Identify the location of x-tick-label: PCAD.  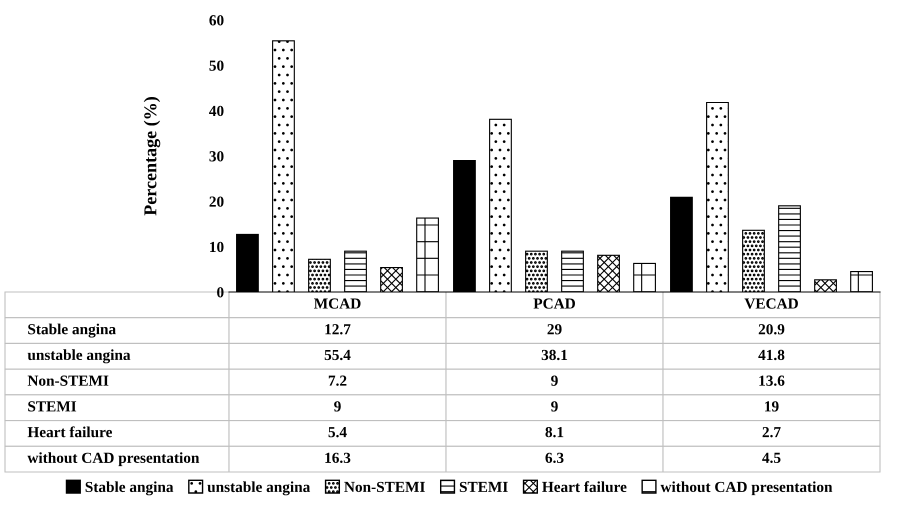
(554, 303).